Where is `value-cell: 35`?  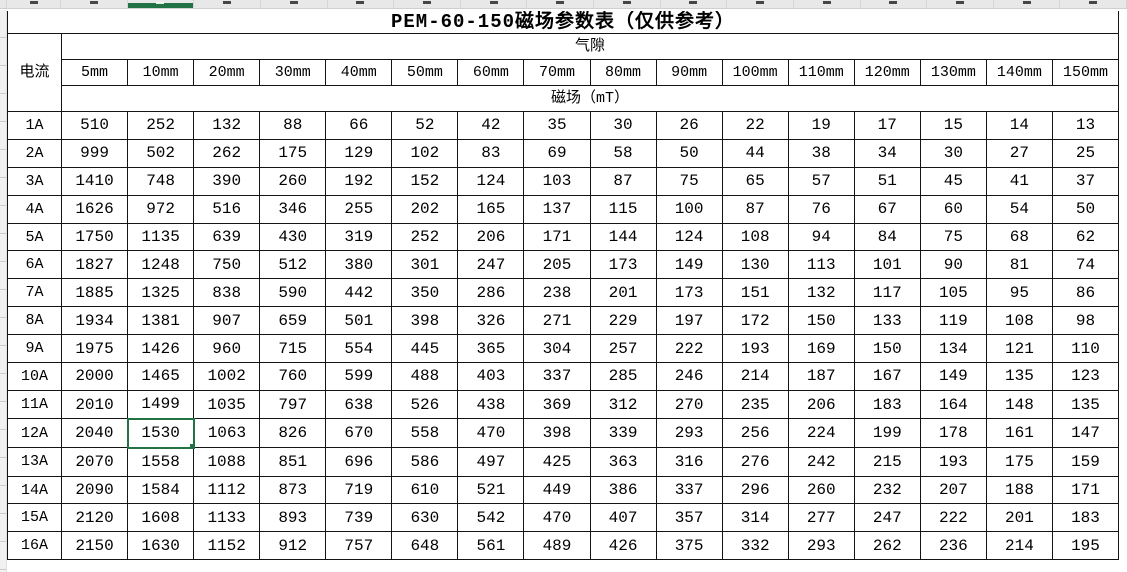 value-cell: 35 is located at coordinates (557, 125).